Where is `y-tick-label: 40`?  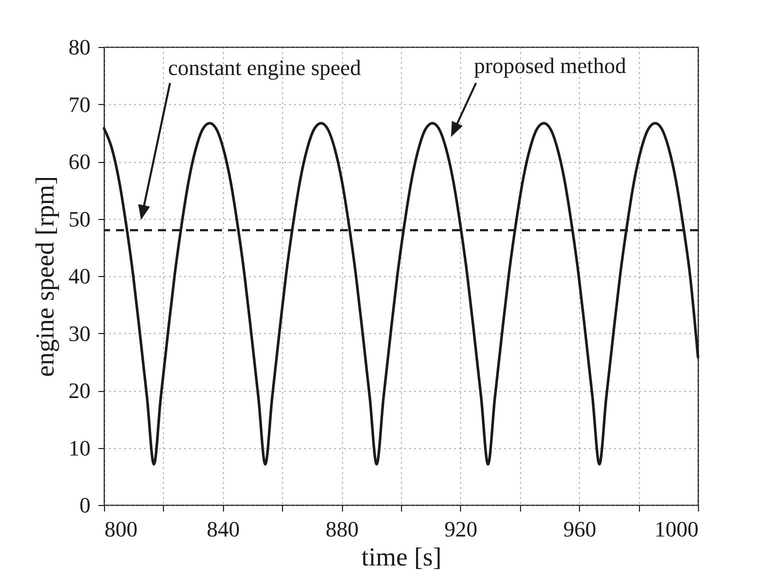 y-tick-label: 40 is located at coordinates (79, 276).